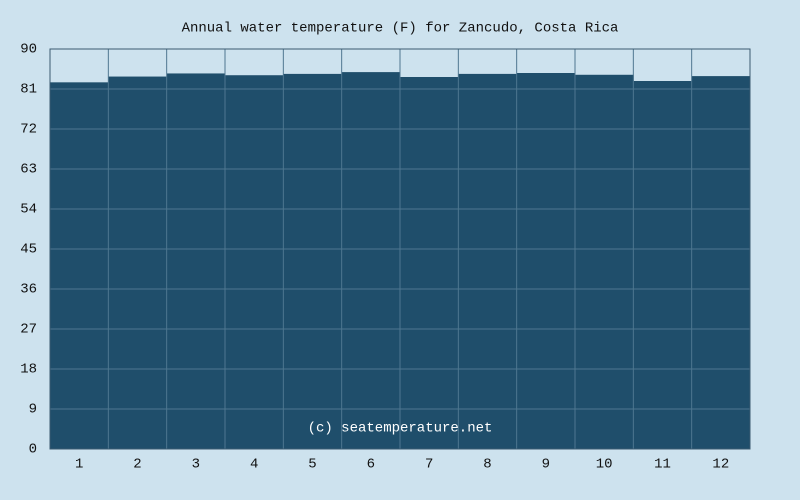 This screenshot has height=500, width=800. I want to click on x-tick-label: 10, so click(604, 465).